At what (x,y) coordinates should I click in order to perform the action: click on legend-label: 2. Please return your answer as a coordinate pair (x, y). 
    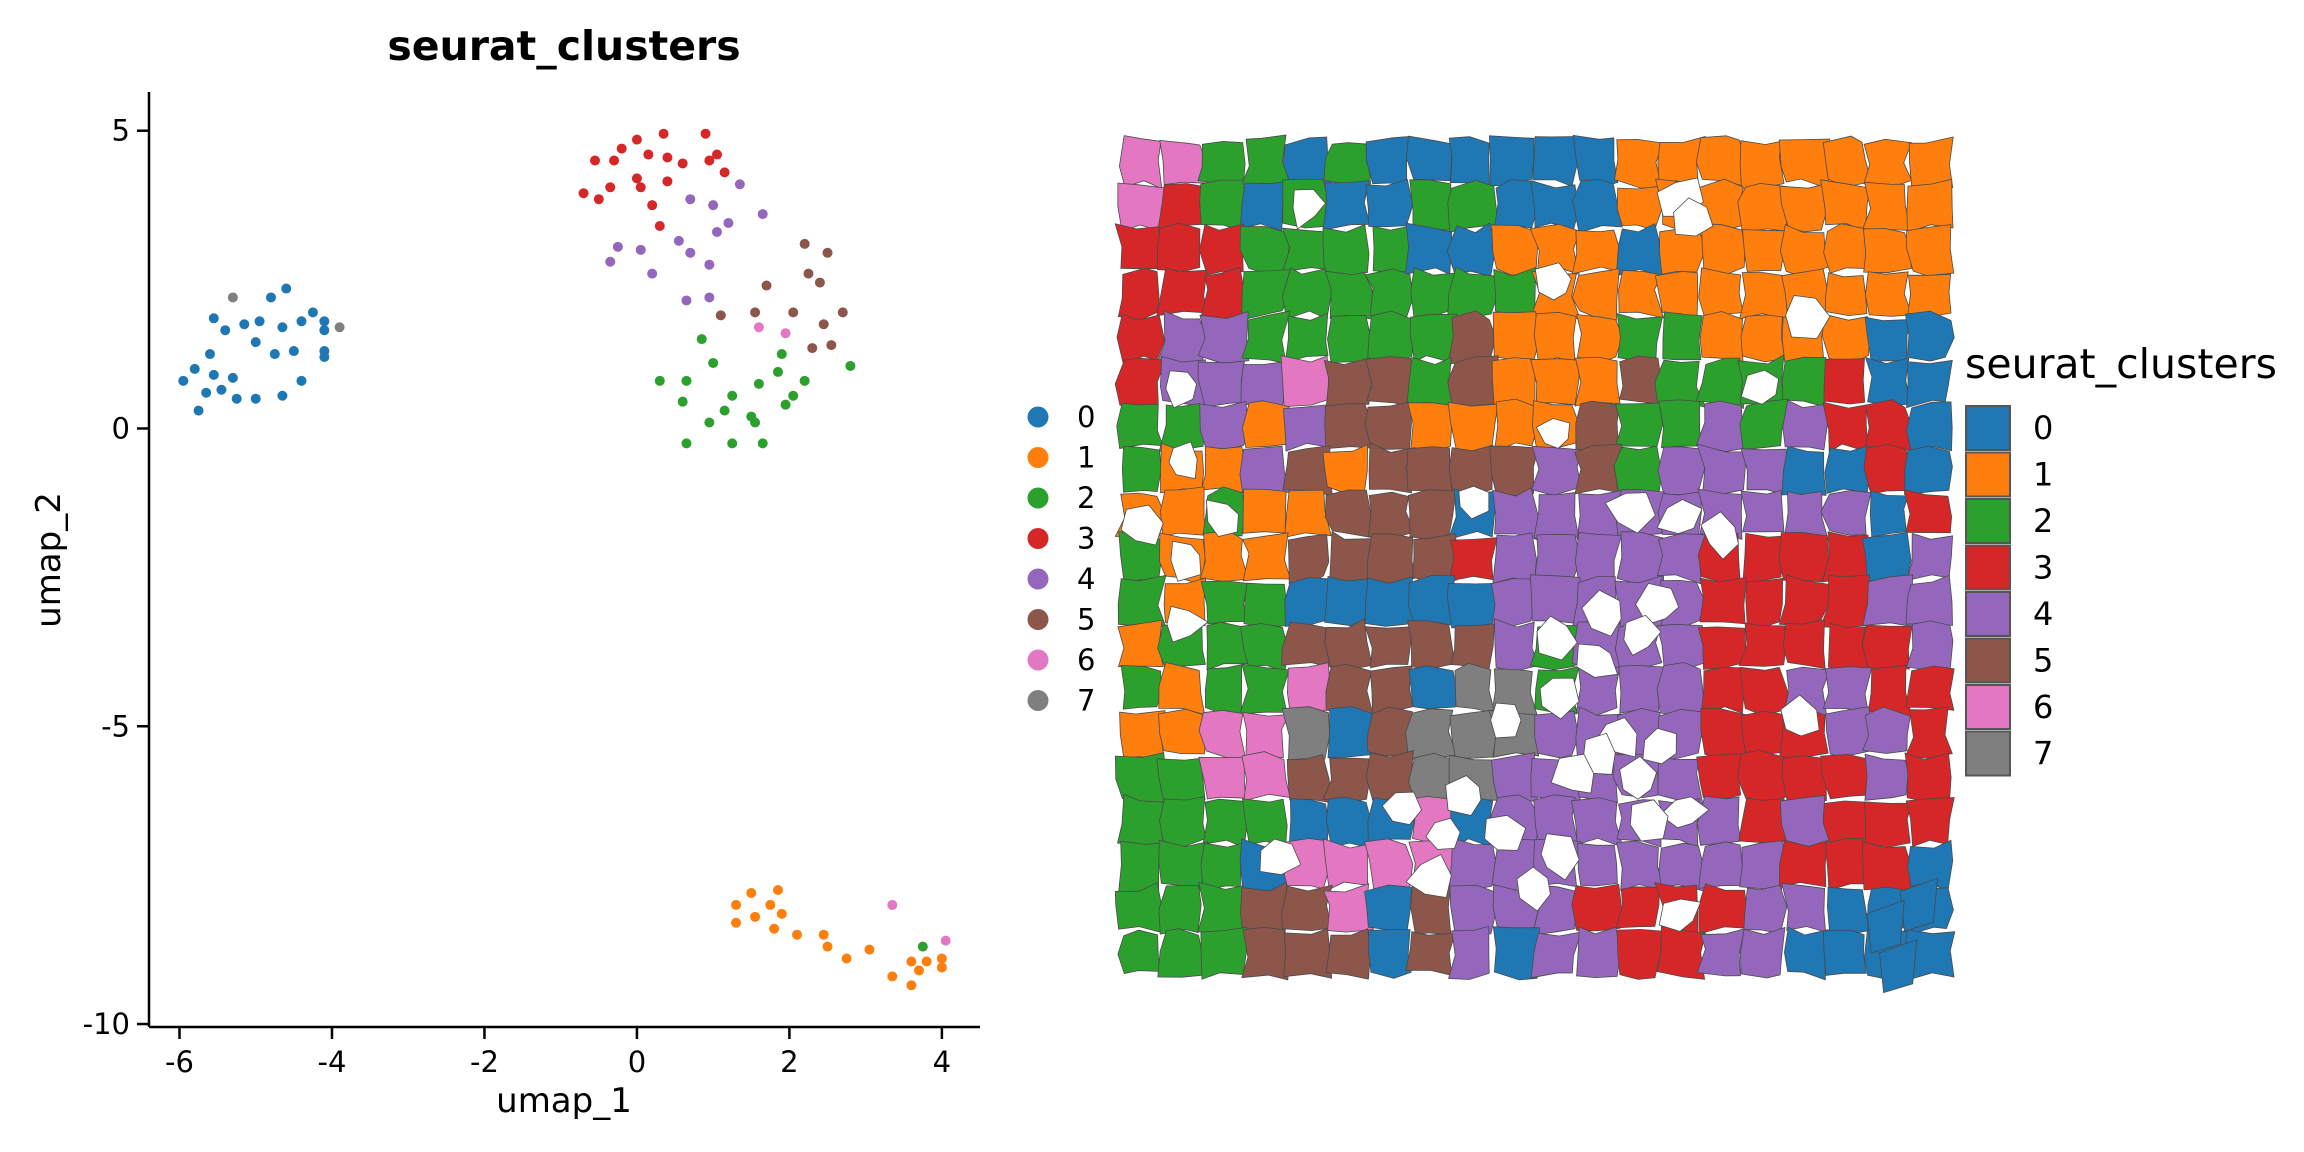
    Looking at the image, I should click on (1086, 498).